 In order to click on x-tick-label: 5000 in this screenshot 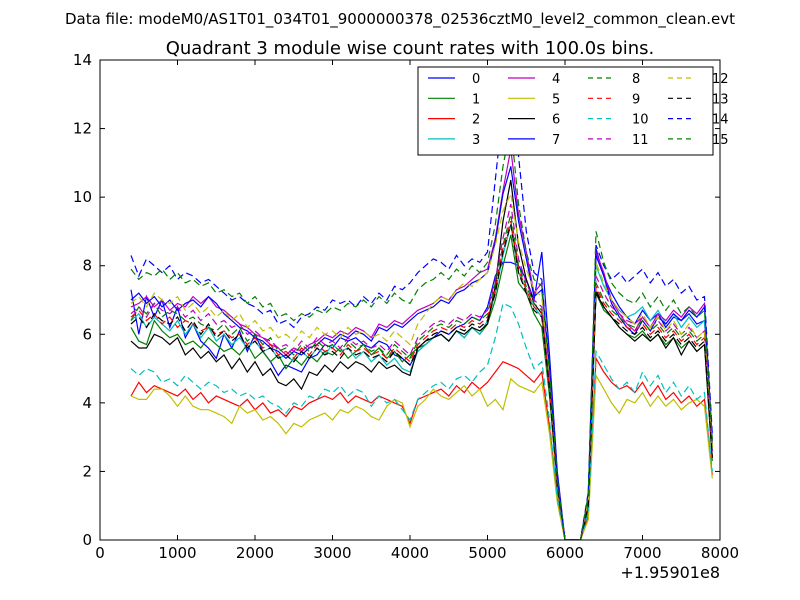, I will do `click(487, 553)`.